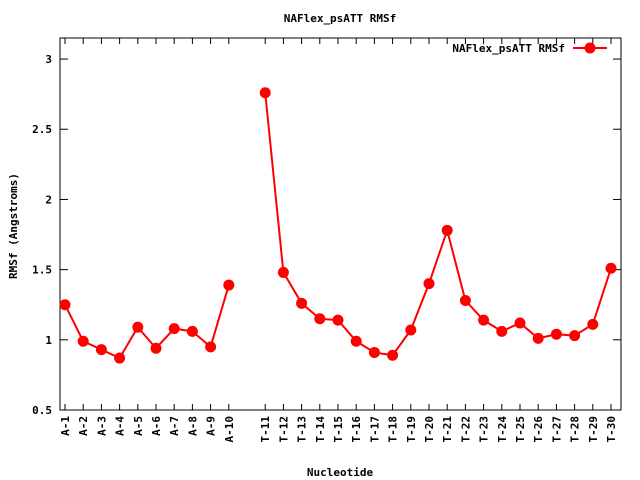 This screenshot has width=640, height=480. Describe the element at coordinates (42, 410) in the screenshot. I see `y-tick-label: 0.5` at that location.